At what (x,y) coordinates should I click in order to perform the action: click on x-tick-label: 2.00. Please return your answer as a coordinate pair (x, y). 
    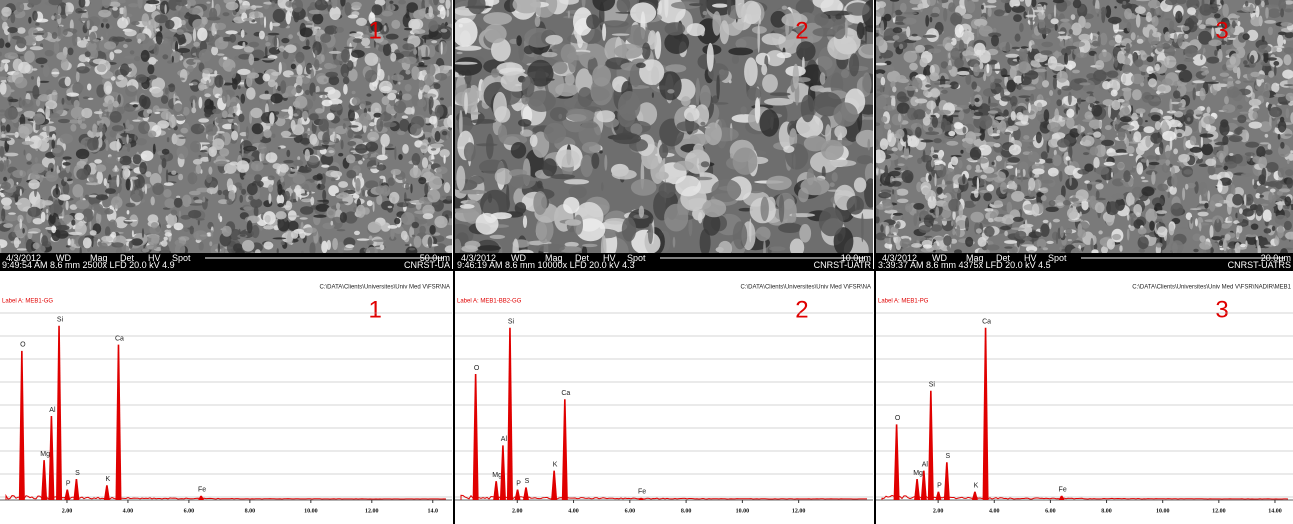
    Looking at the image, I should click on (517, 511).